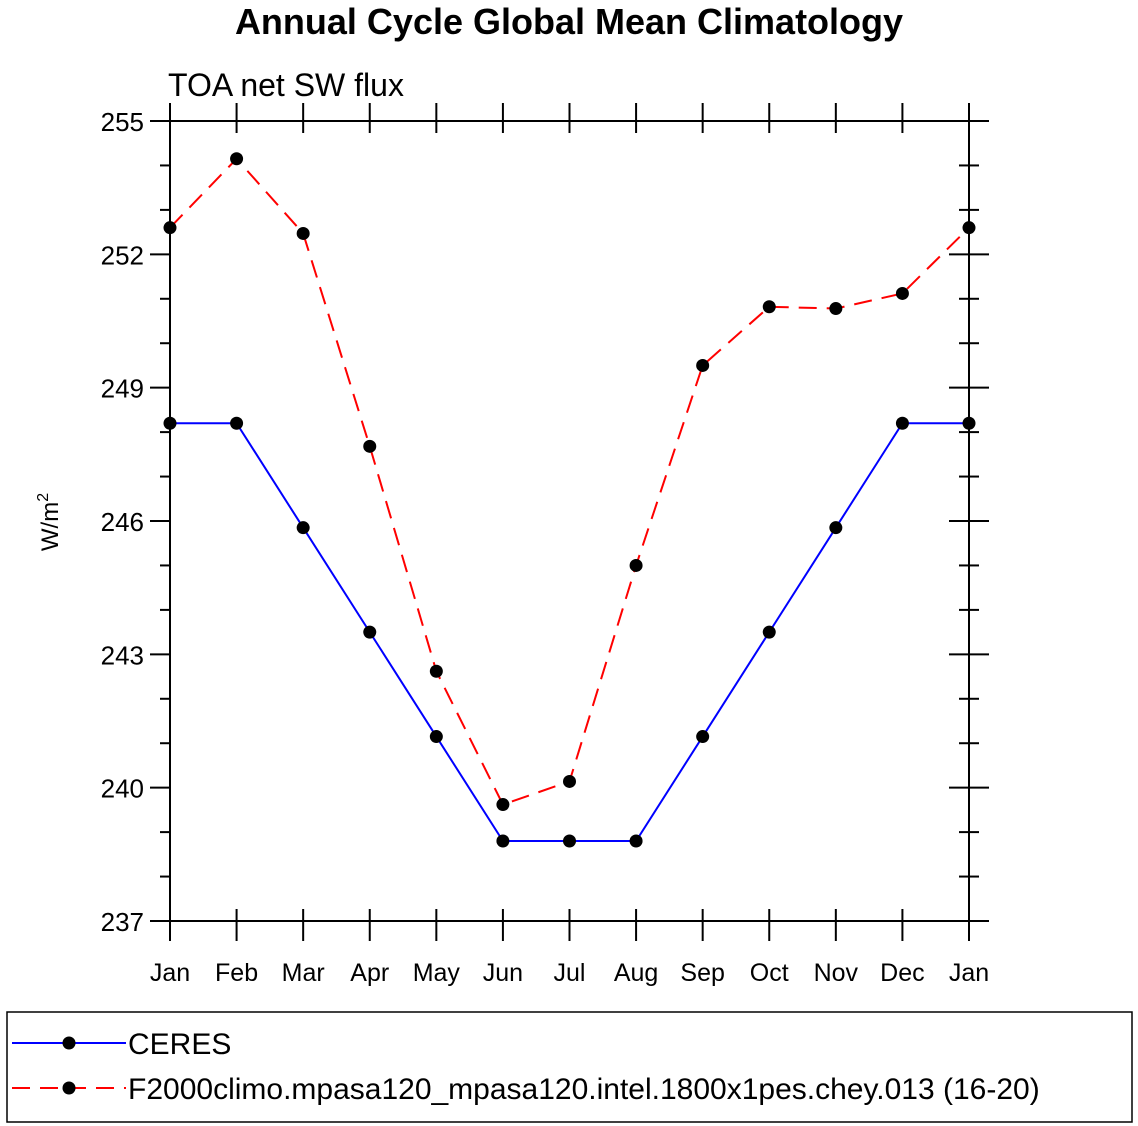 This screenshot has height=1126, width=1138. I want to click on x-tick-label: Aug, so click(636, 973).